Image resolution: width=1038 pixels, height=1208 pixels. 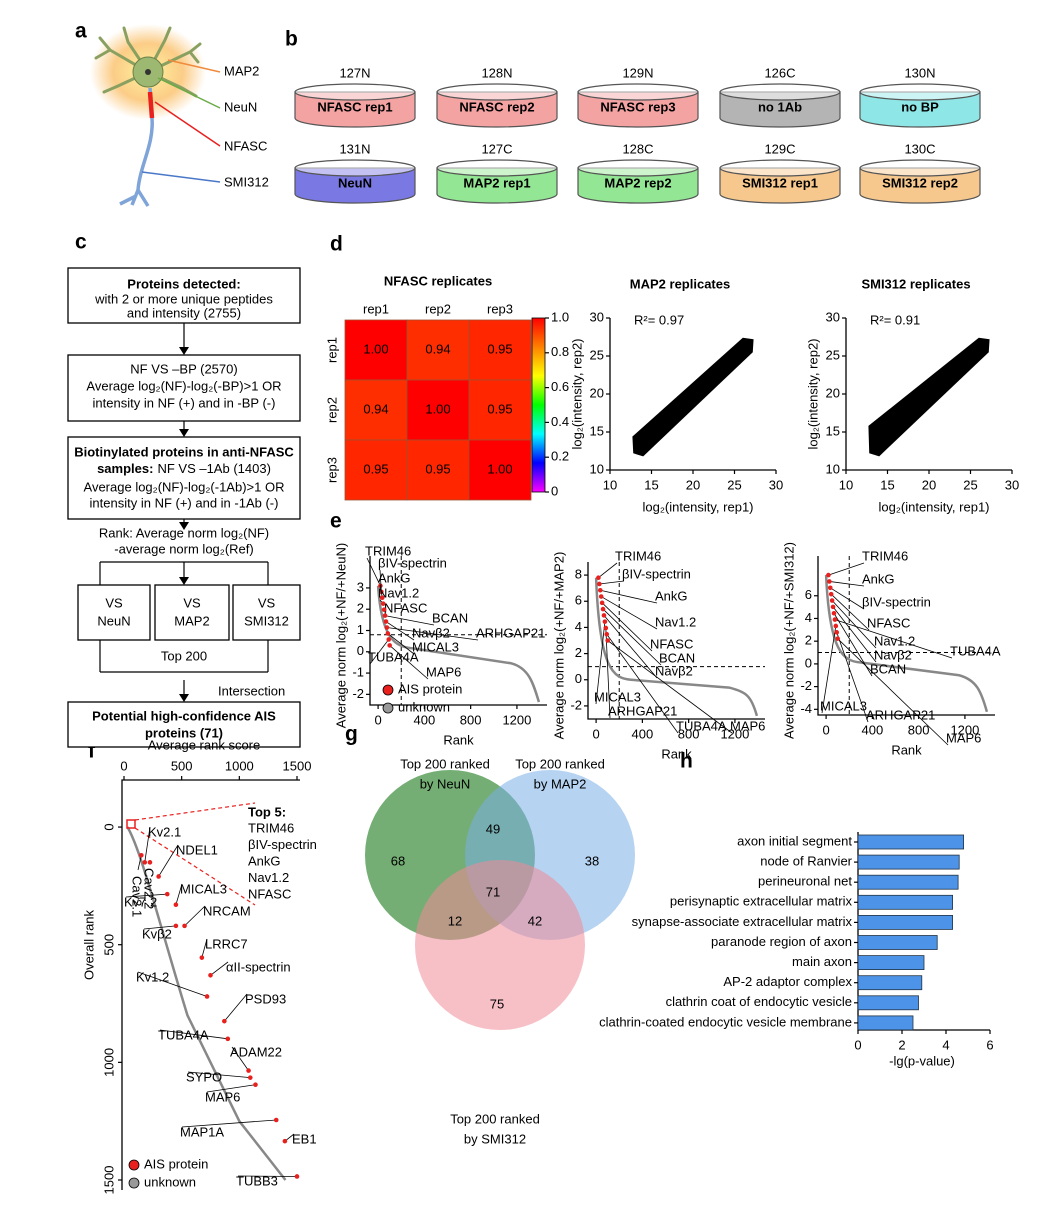 What do you see at coordinates (210, 984) in the screenshot?
I see `axis` at bounding box center [210, 984].